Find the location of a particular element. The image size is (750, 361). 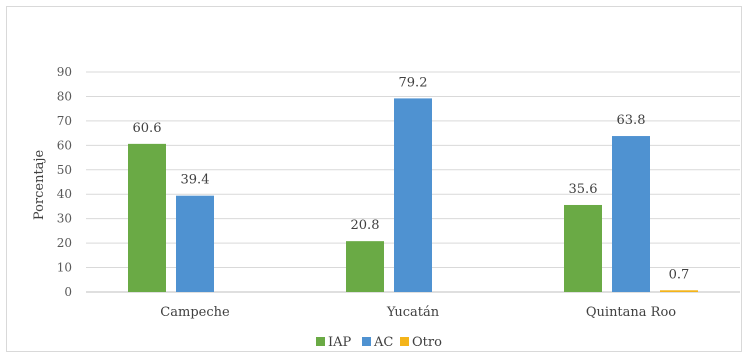

y-tick-label: 60 is located at coordinates (64, 145).